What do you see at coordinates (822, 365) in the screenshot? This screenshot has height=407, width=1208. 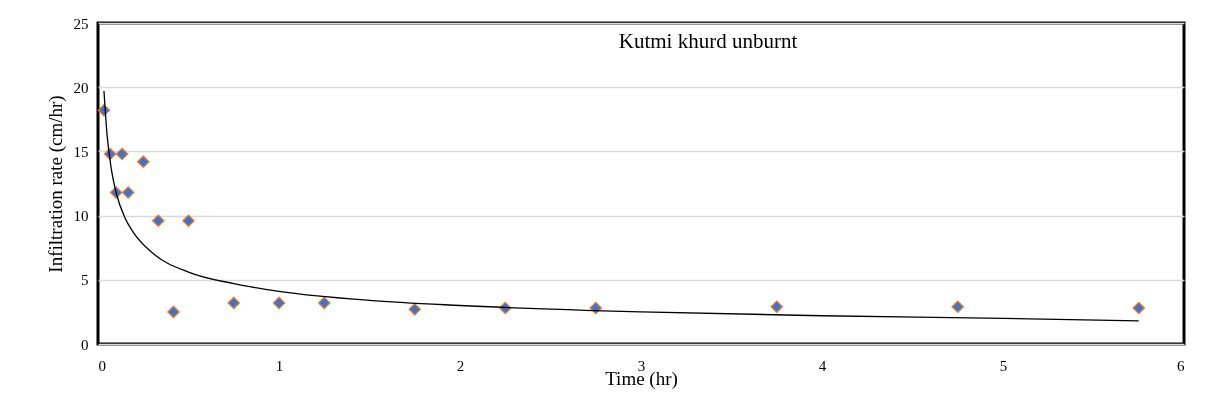 I see `x-tick-label: 4` at bounding box center [822, 365].